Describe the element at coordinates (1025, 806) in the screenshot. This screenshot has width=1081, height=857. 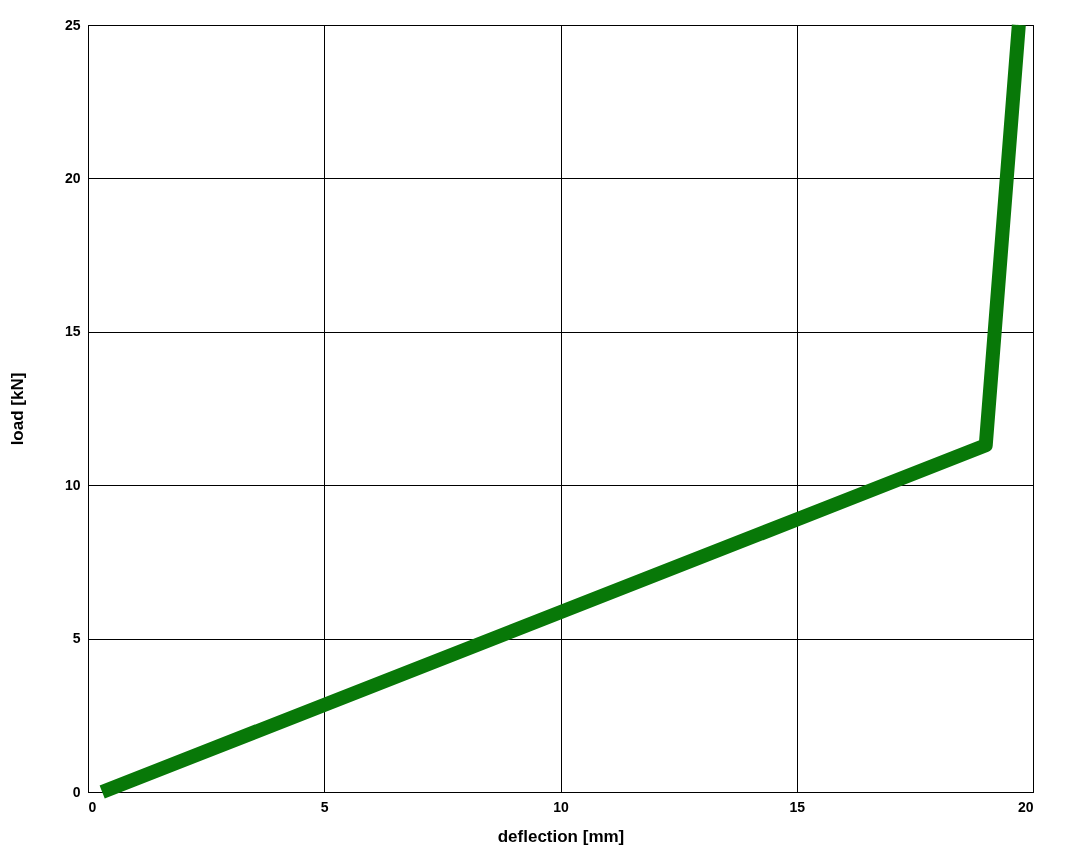
I see `x-tick-label: 20` at that location.